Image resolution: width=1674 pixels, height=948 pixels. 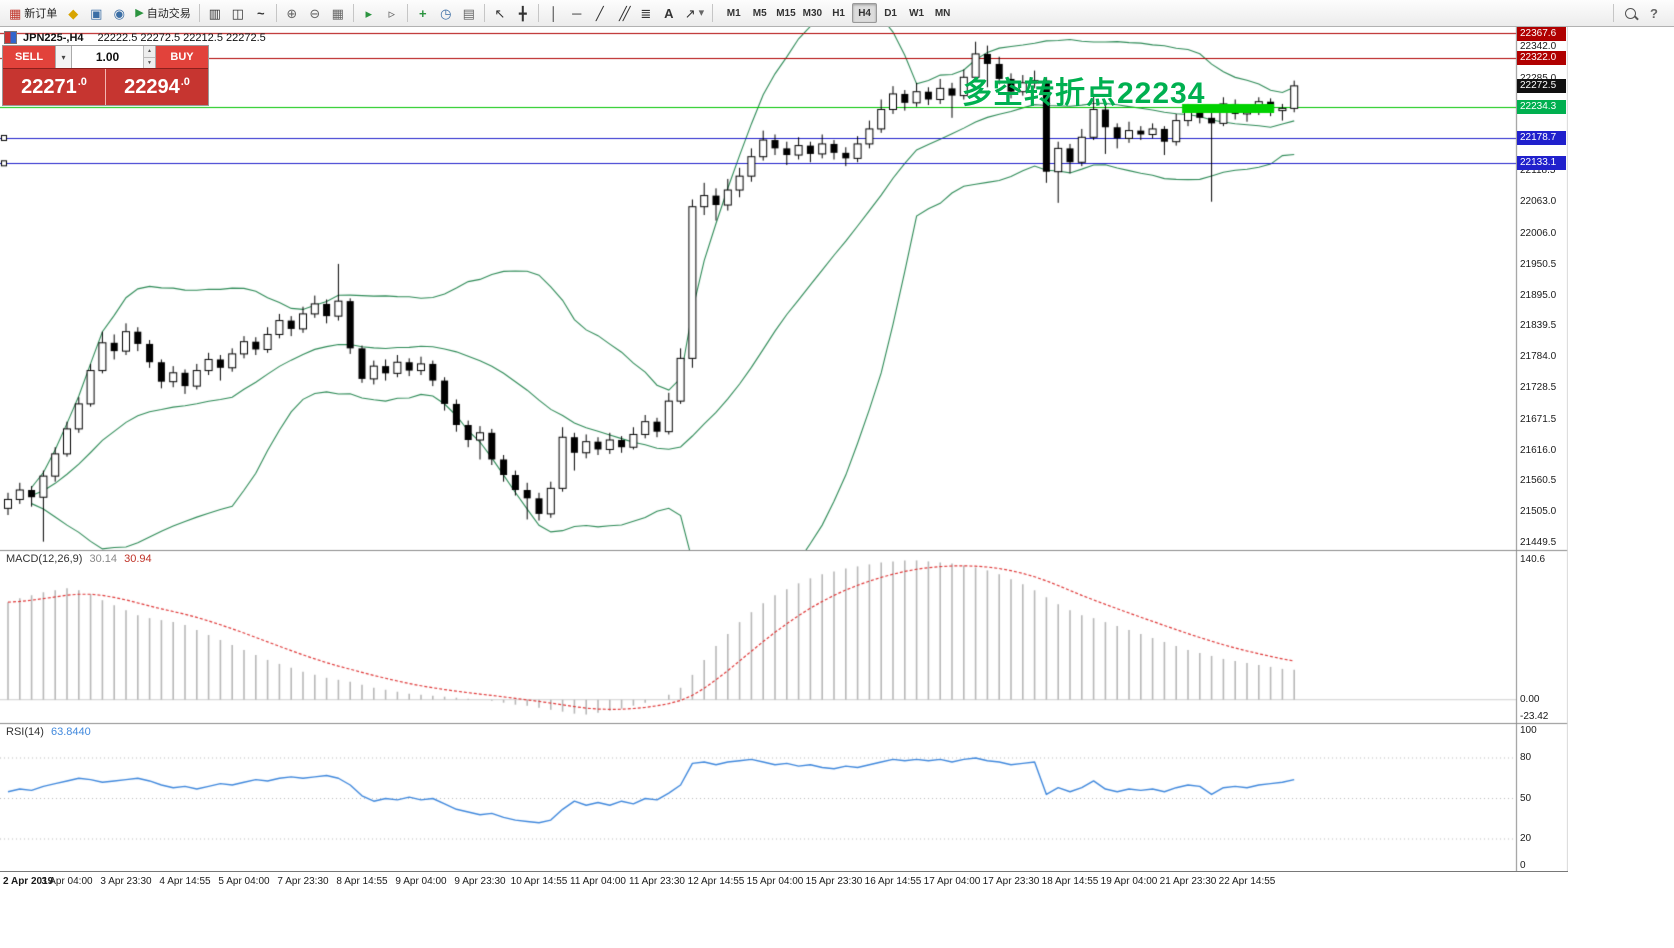 I want to click on ohlc-values: 22222.5 22272.5 22212.5 22272.5, so click(x=181, y=37).